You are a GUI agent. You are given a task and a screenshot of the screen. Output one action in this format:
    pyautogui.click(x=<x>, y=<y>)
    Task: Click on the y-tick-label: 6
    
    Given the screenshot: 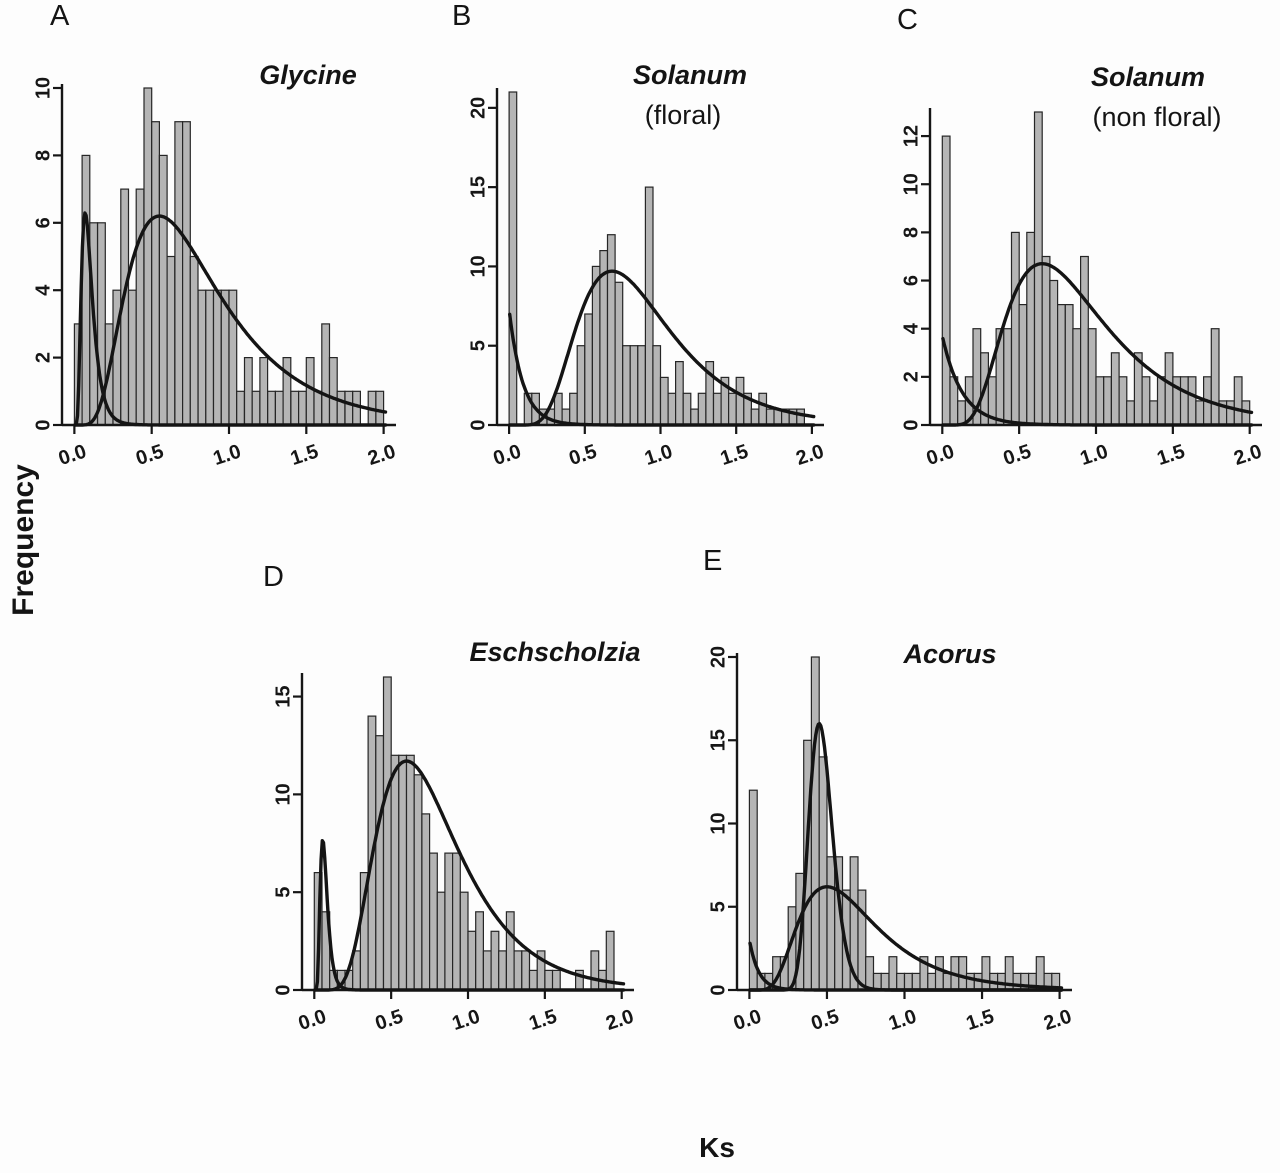 What is the action you would take?
    pyautogui.click(x=911, y=280)
    